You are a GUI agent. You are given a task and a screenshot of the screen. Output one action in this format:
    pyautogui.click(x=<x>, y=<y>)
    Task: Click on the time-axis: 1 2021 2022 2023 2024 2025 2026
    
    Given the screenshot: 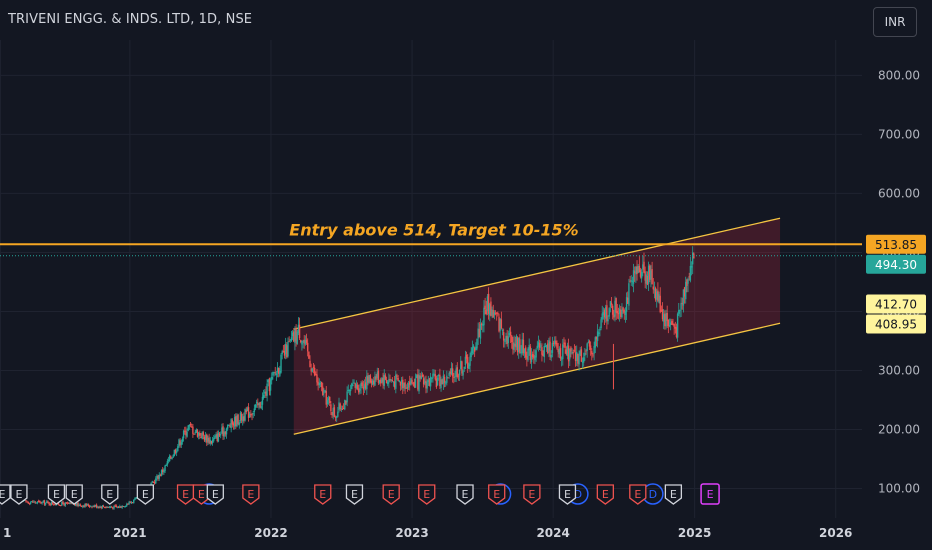 What is the action you would take?
    pyautogui.click(x=427, y=533)
    